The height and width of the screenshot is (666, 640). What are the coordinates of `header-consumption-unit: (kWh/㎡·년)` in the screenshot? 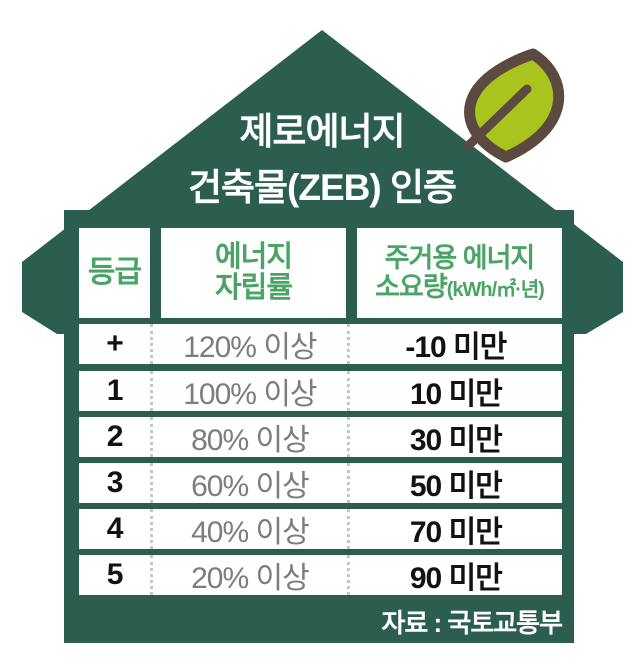 It's located at (495, 290).